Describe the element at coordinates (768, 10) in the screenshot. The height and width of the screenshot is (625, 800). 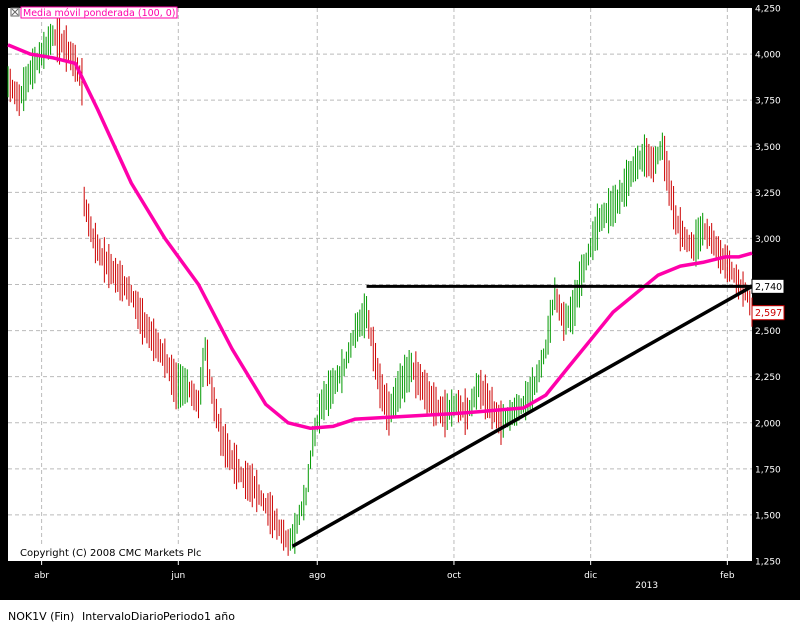
I see `y-tick-label: 4,250` at that location.